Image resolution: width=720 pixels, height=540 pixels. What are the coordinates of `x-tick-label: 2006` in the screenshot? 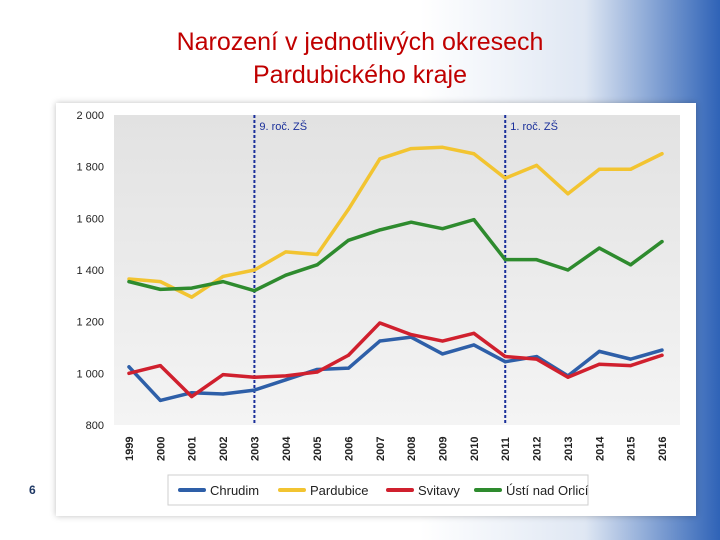 It's located at (349, 449).